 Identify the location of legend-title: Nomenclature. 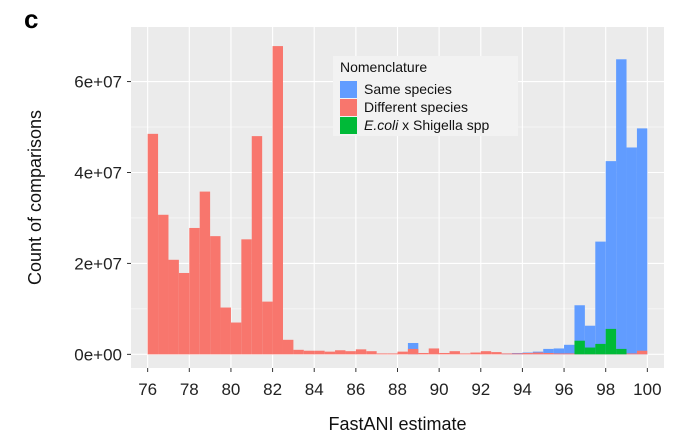
(383, 67).